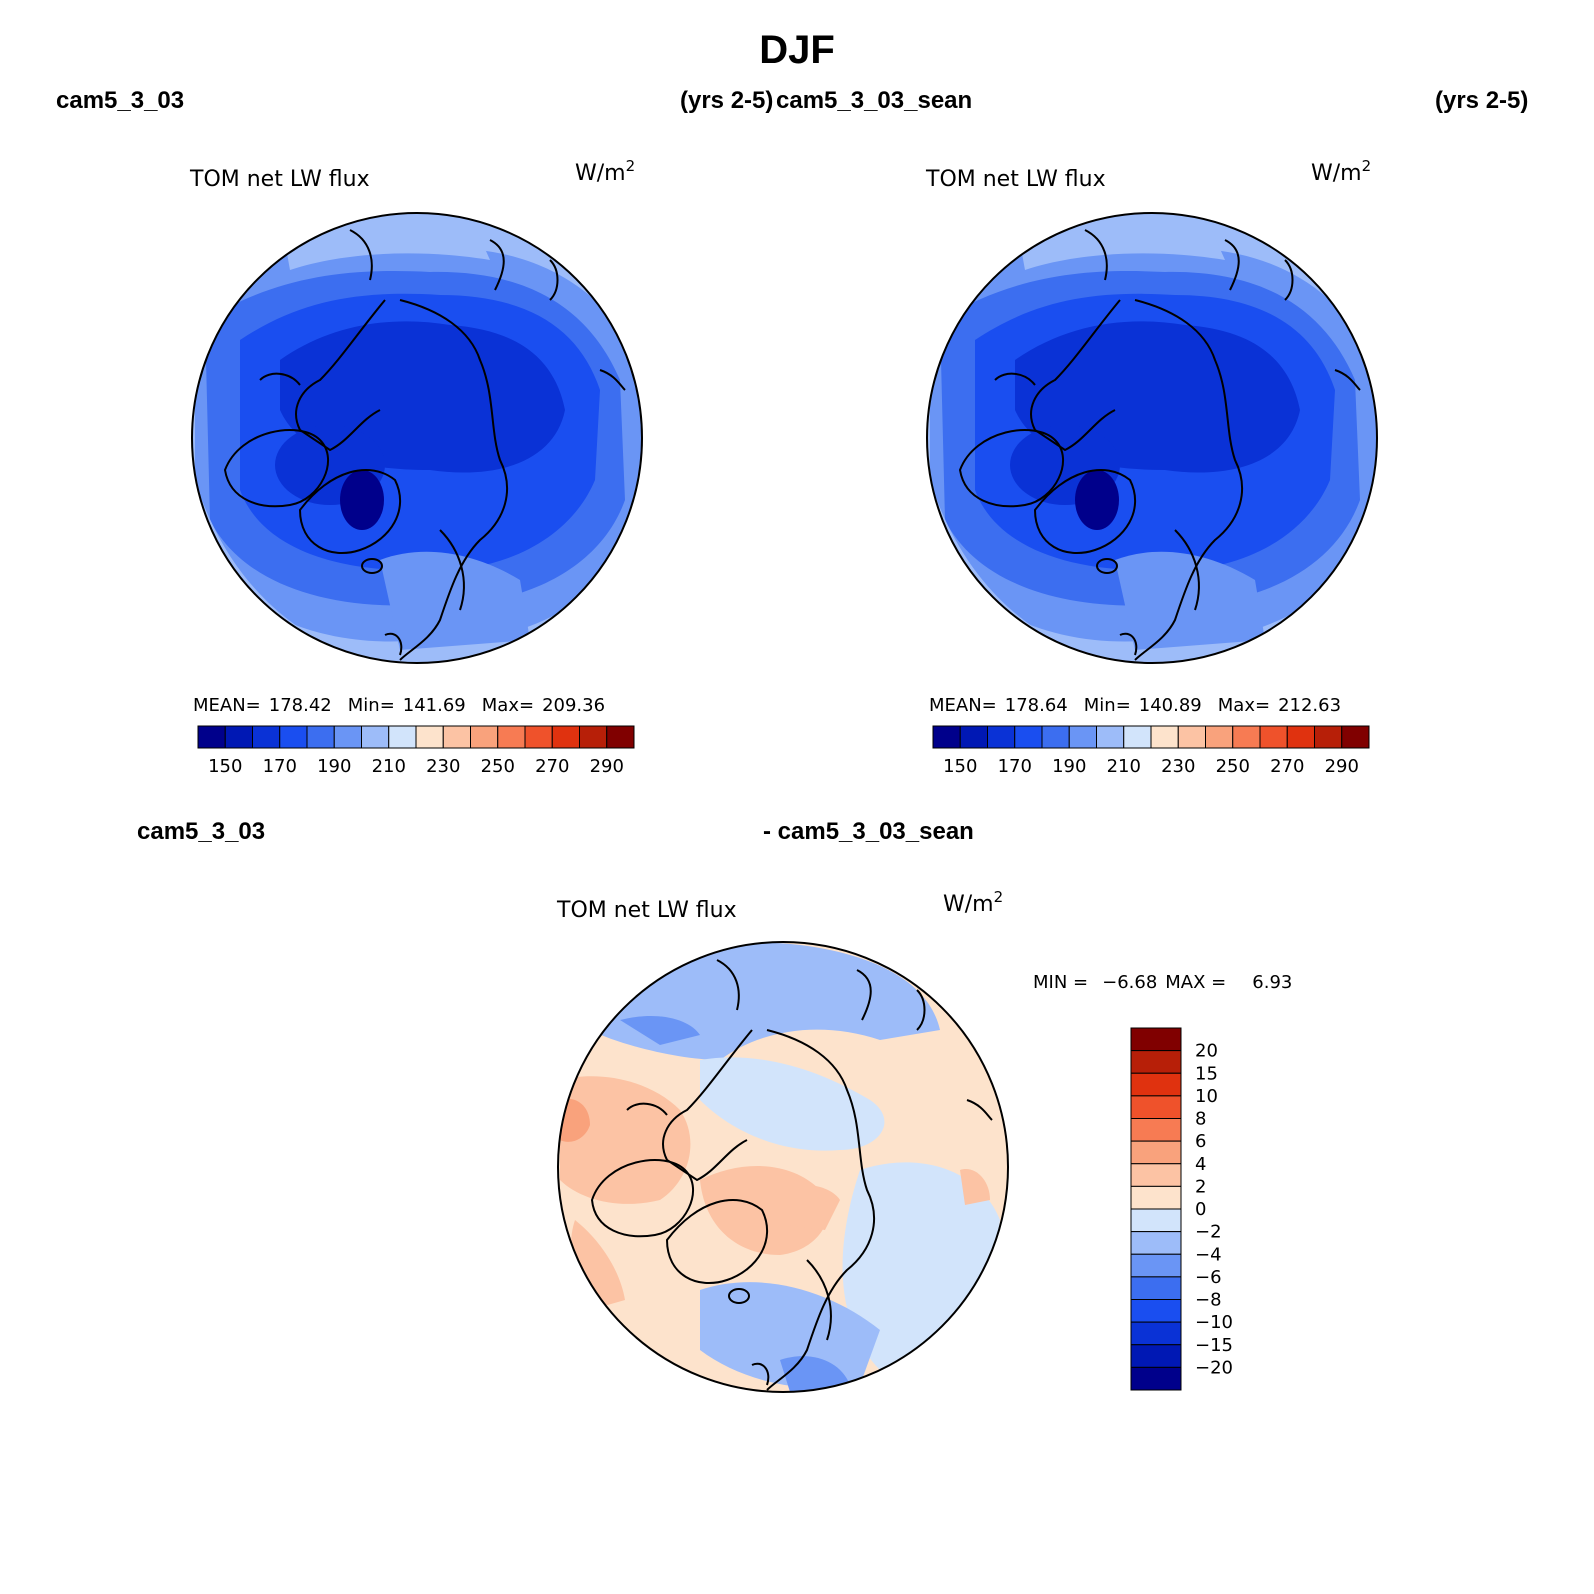 The image size is (1594, 1594). I want to click on diff-case-a: cam5_3_03, so click(201, 831).